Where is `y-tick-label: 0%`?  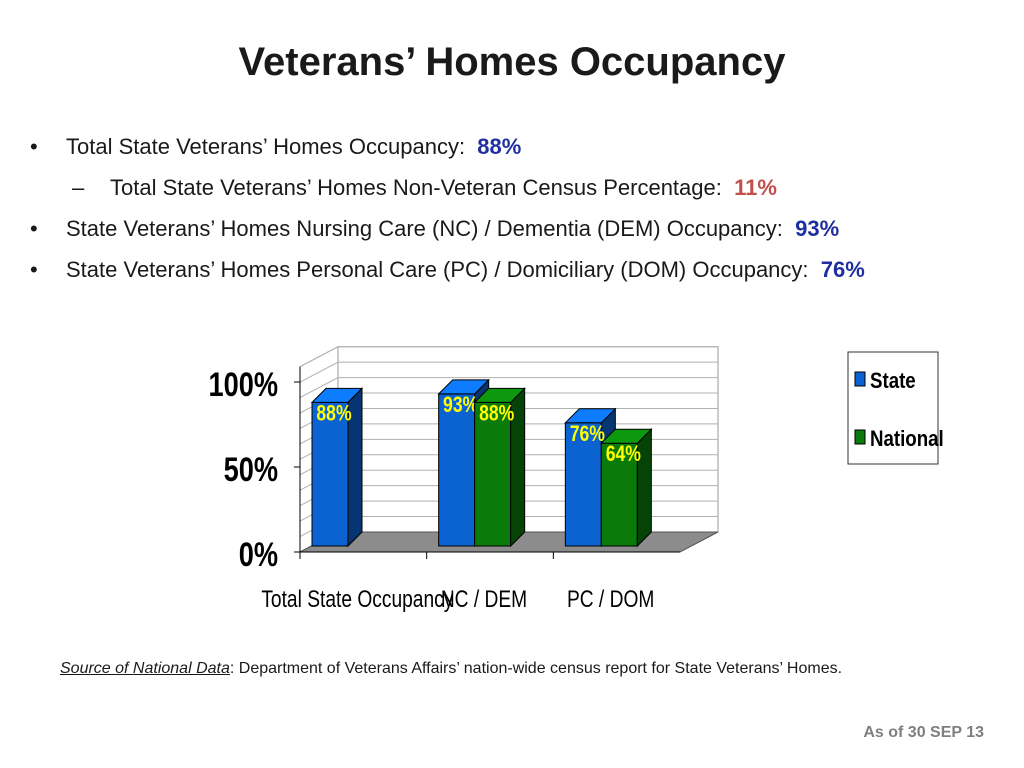
y-tick-label: 0% is located at coordinates (258, 554).